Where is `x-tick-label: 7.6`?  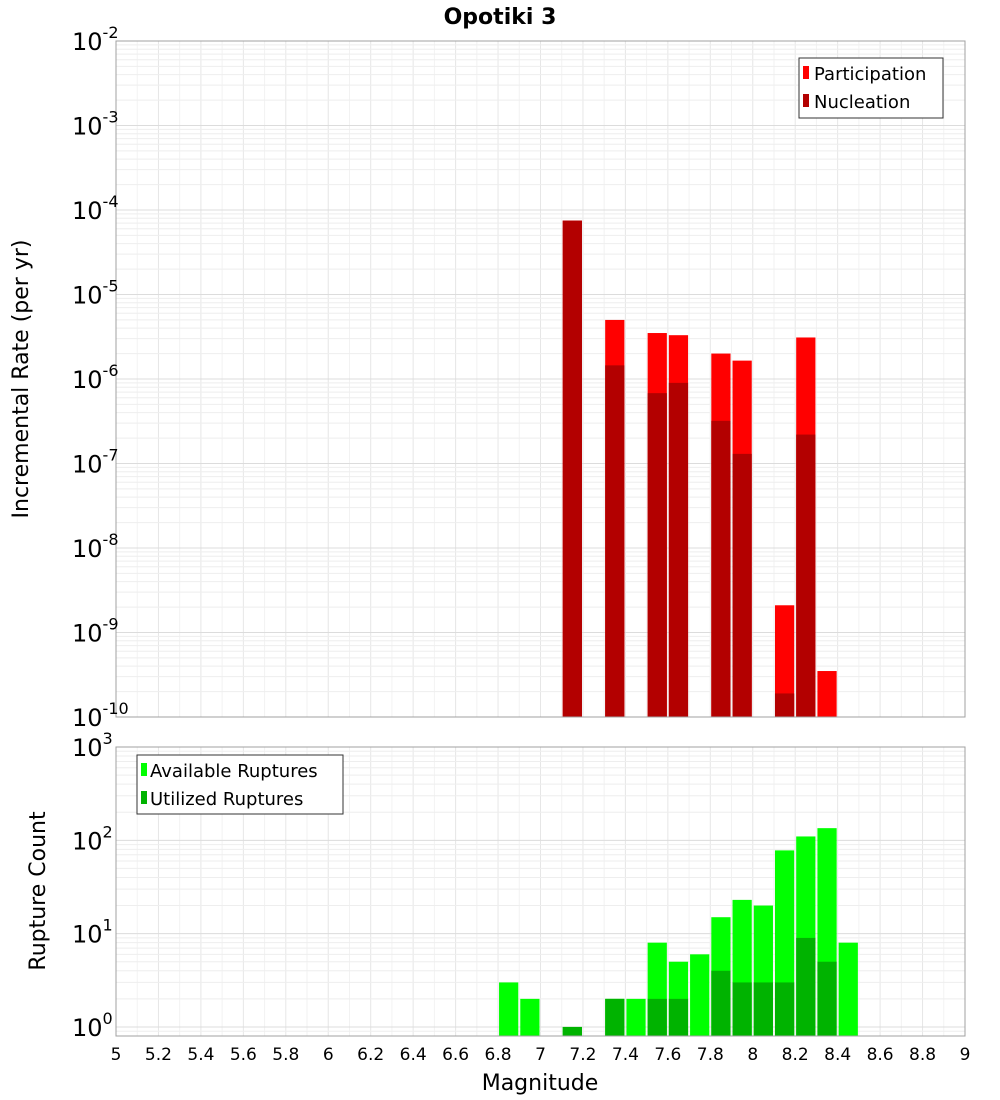 x-tick-label: 7.6 is located at coordinates (667, 1055).